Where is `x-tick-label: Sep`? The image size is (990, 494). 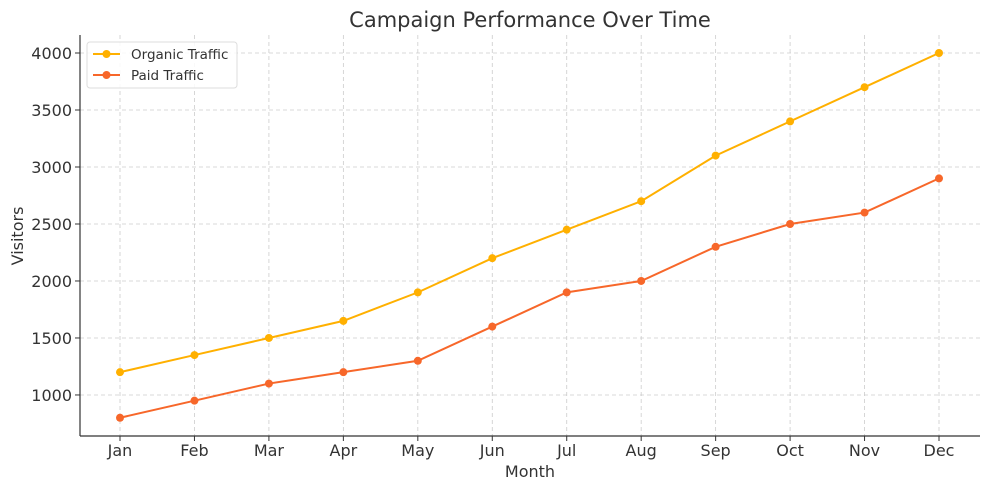 x-tick-label: Sep is located at coordinates (716, 450).